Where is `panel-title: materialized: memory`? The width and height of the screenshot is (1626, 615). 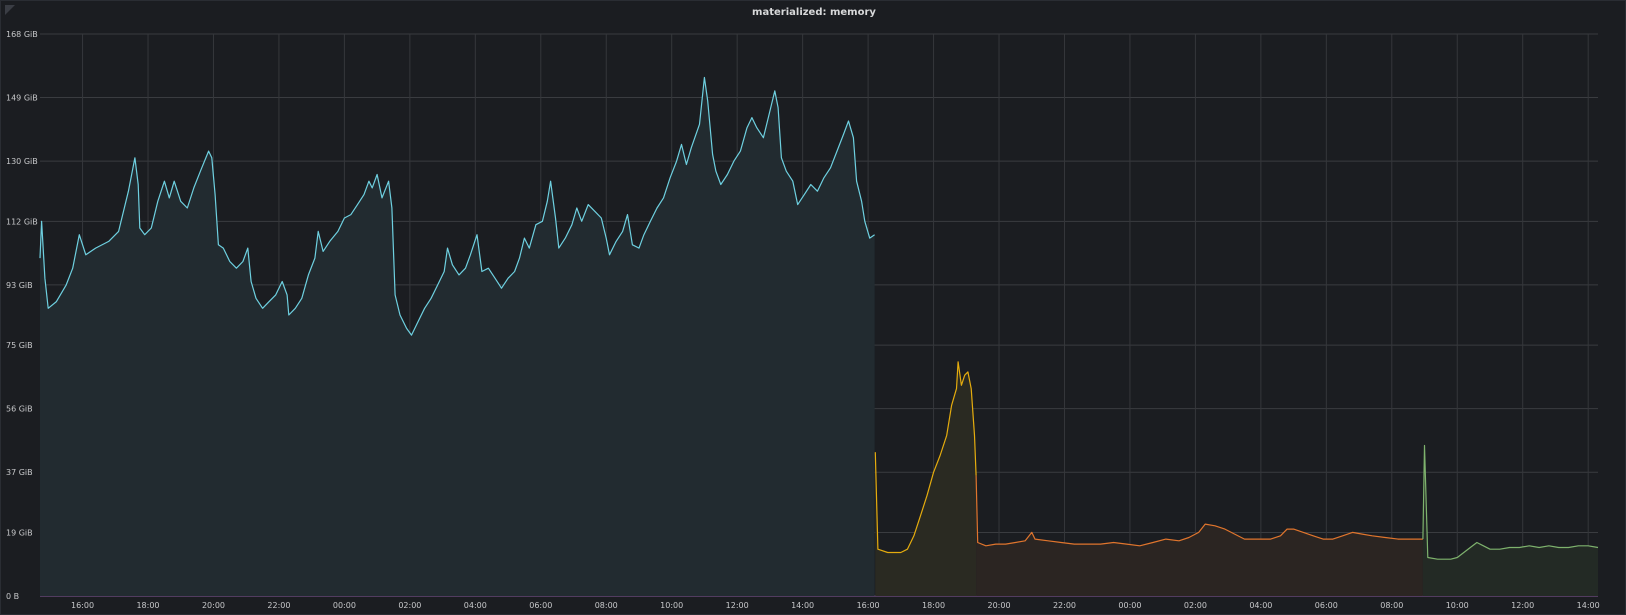
panel-title: materialized: memory is located at coordinates (814, 12).